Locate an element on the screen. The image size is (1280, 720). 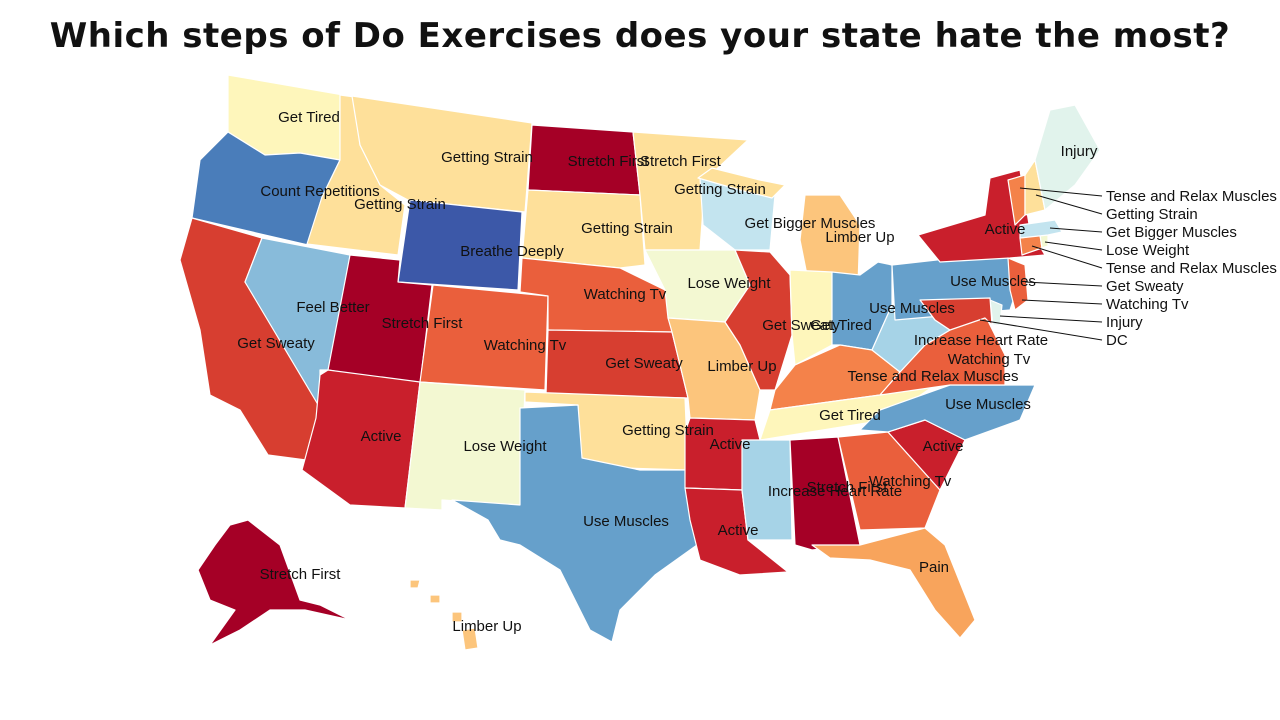
state-label-hi: Limber Up is located at coordinates (486, 626).